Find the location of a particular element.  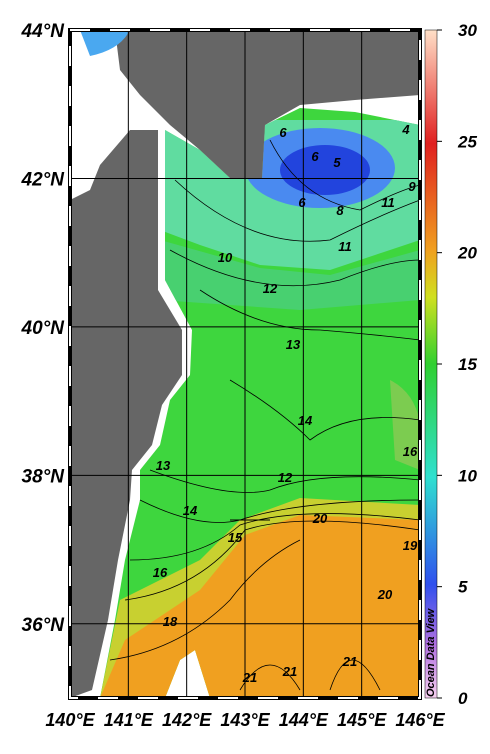

colorbar-label: 0 is located at coordinates (463, 698).